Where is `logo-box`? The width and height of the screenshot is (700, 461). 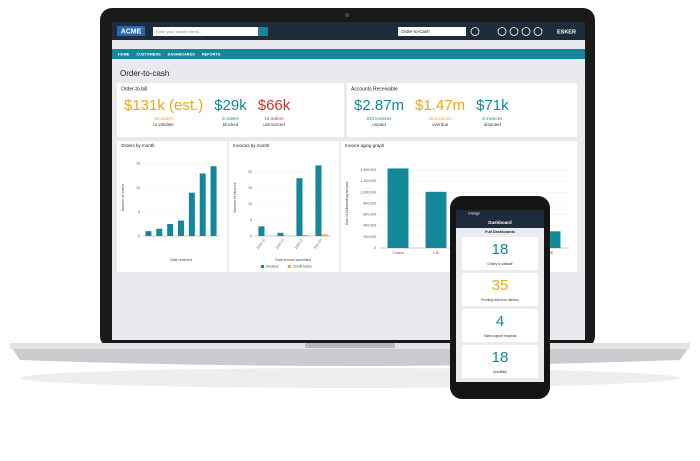 logo-box is located at coordinates (131, 31).